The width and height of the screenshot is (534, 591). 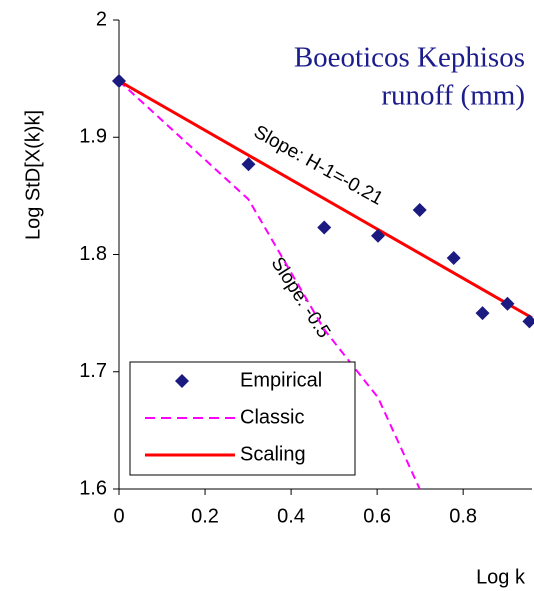 What do you see at coordinates (205, 516) in the screenshot?
I see `x-tick-label: 0.2` at bounding box center [205, 516].